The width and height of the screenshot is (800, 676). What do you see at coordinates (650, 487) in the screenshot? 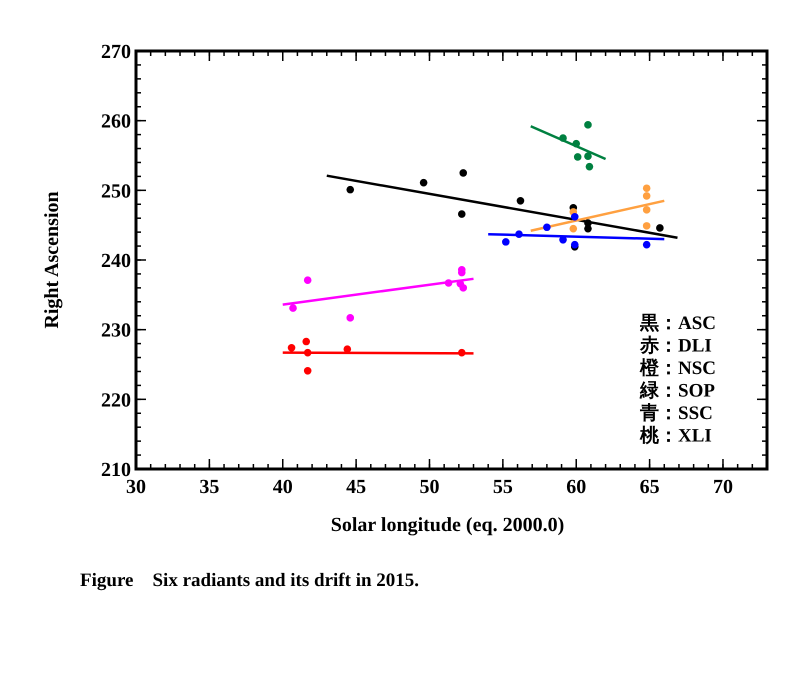
I see `x-tick-label: 65` at bounding box center [650, 487].